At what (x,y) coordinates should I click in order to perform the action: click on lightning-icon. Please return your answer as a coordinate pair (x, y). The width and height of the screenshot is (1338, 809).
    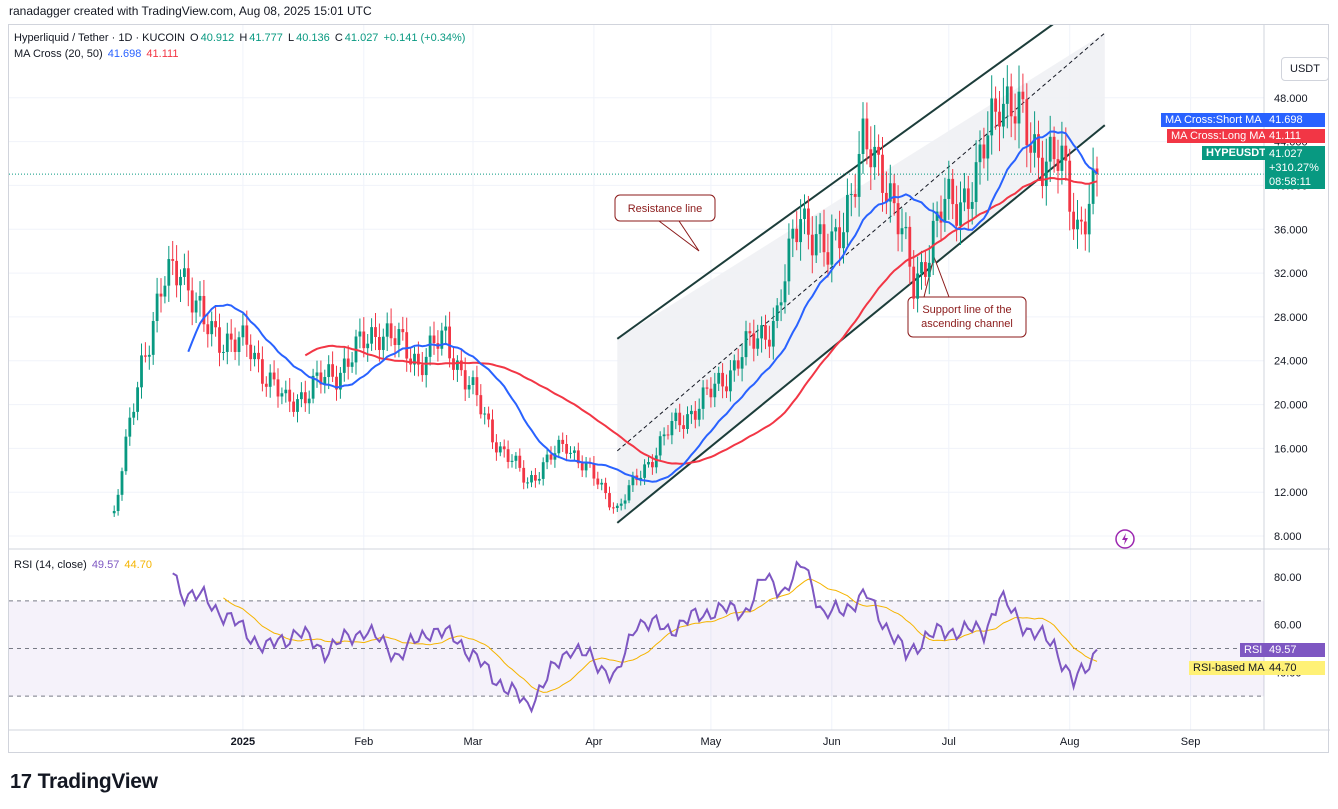
    Looking at the image, I should click on (1125, 539).